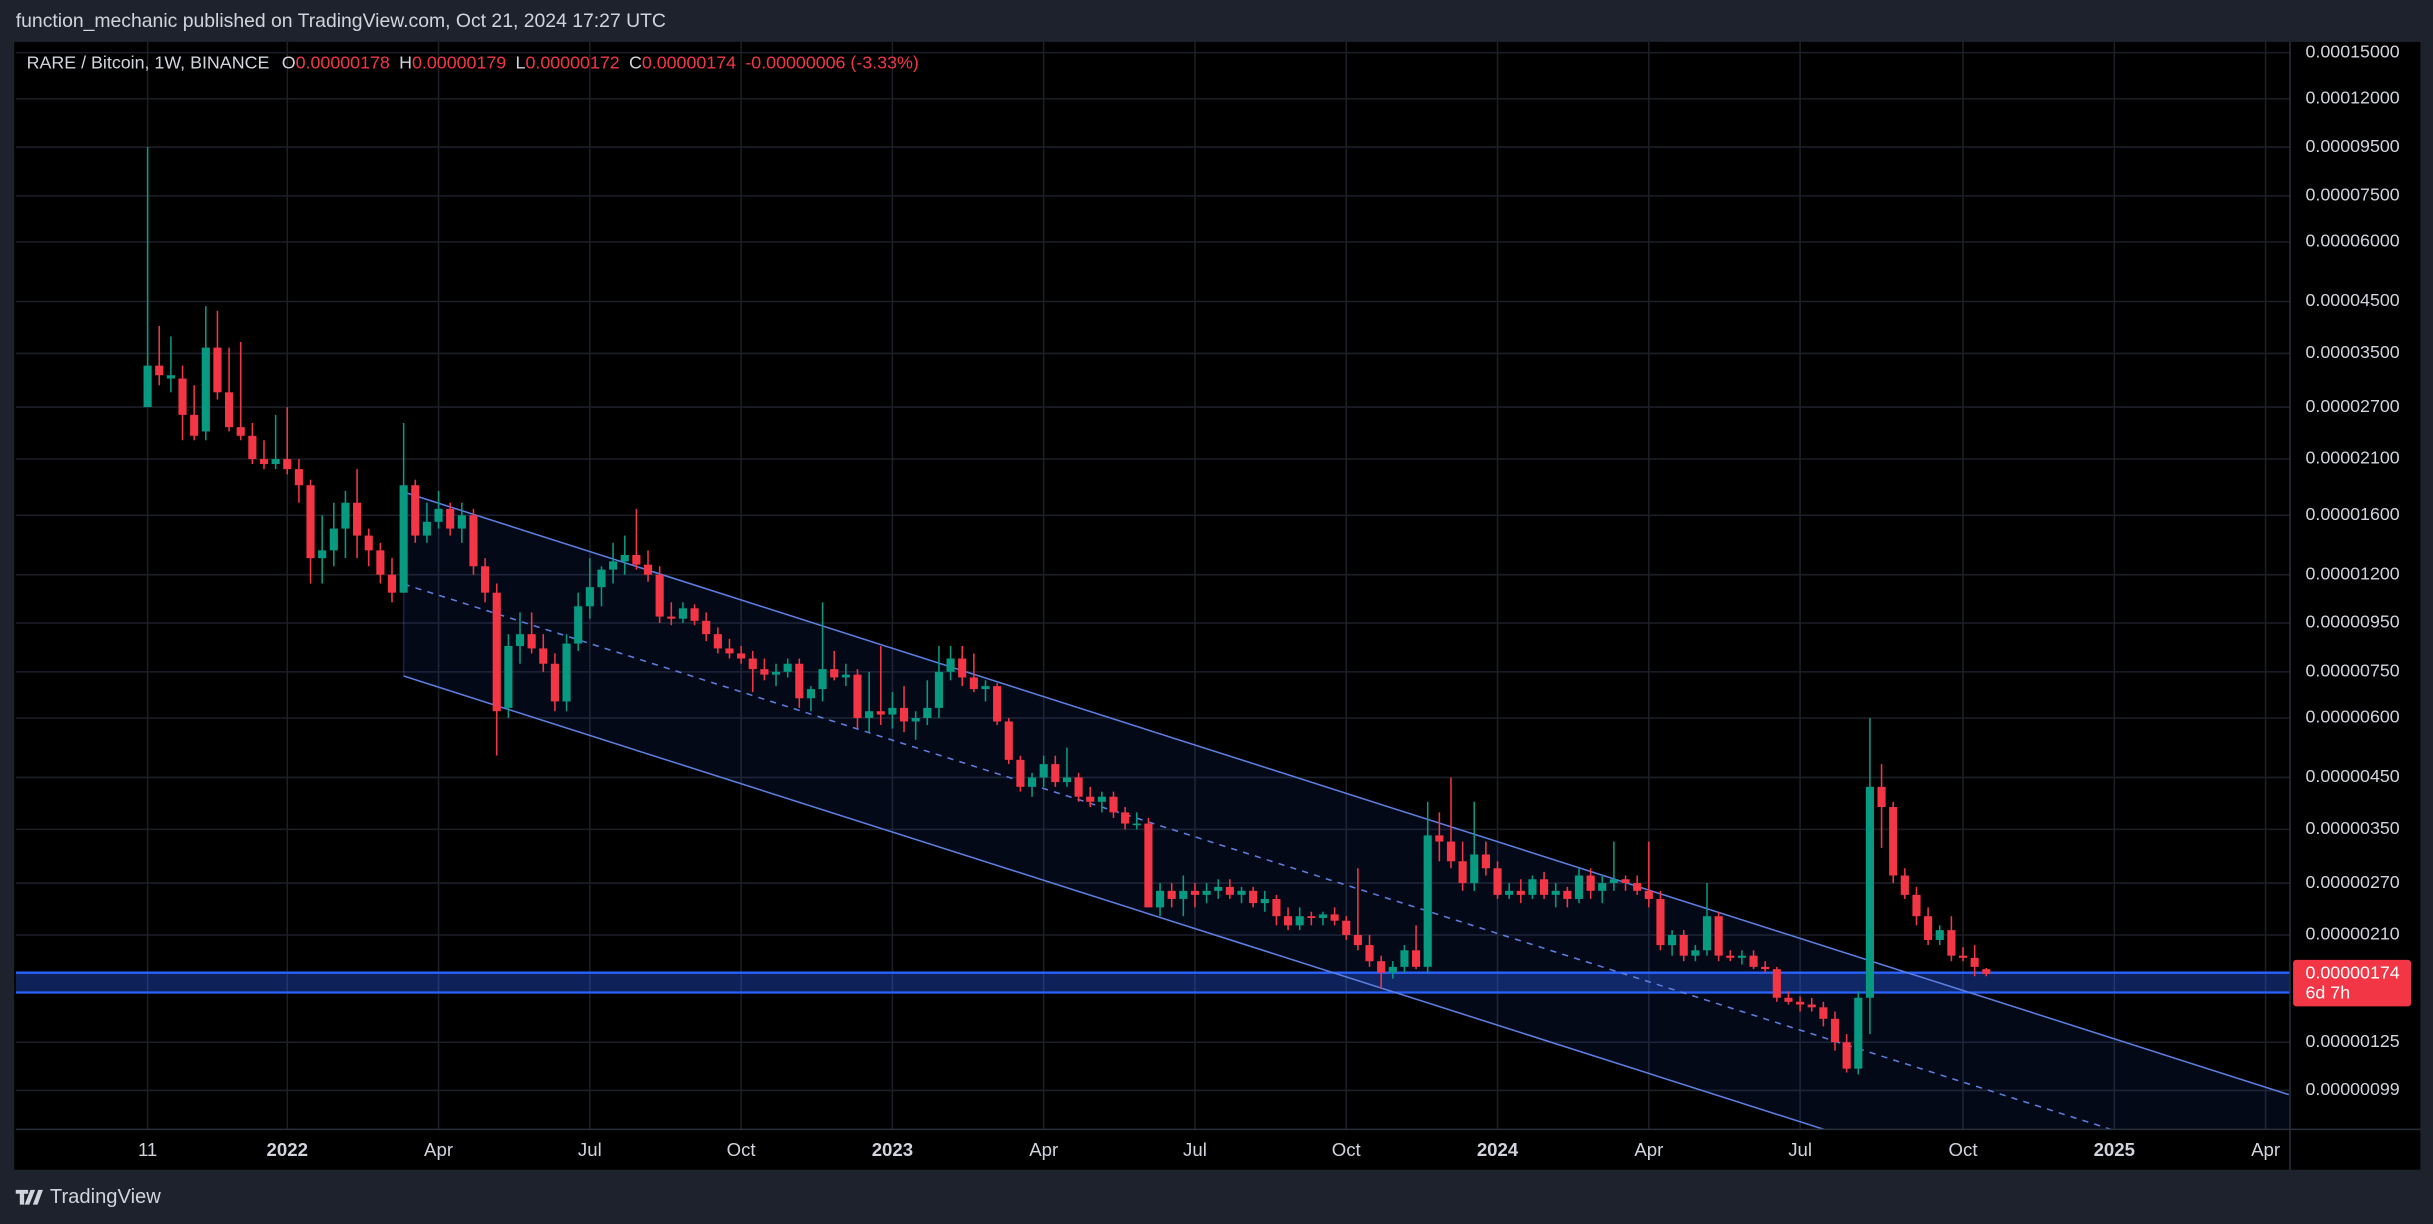  What do you see at coordinates (2353, 352) in the screenshot?
I see `y-tick-label: 0.00003500` at bounding box center [2353, 352].